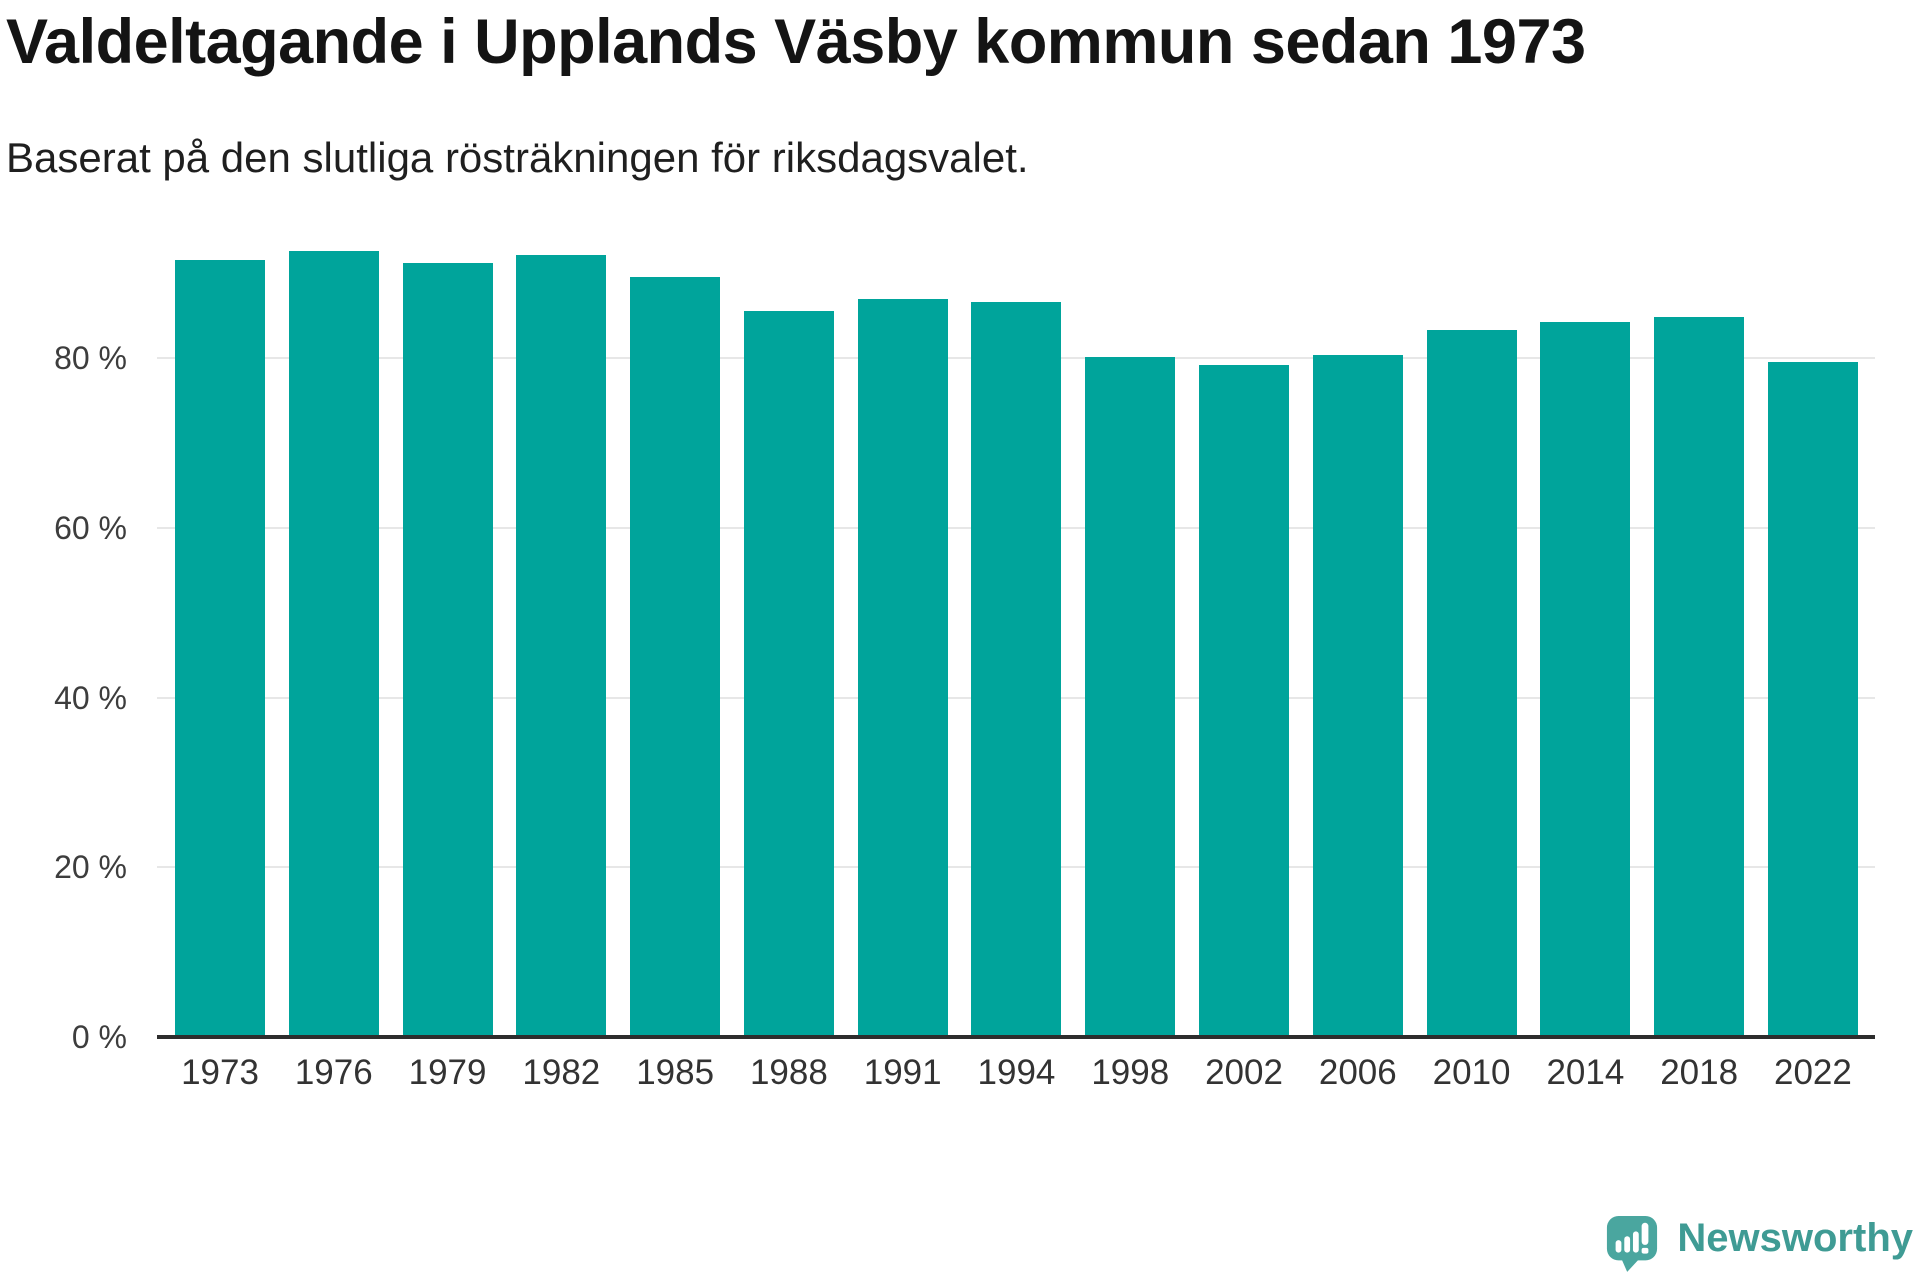  I want to click on bar-1982: 1982, so click(561, 672).